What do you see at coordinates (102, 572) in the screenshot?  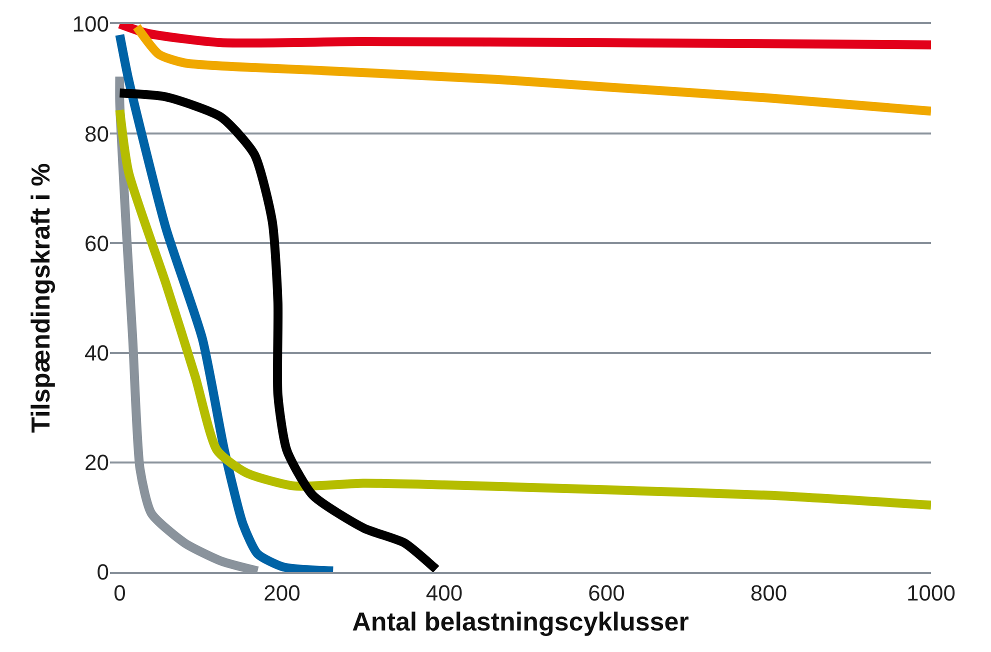 I see `y-tick-label: 0` at bounding box center [102, 572].